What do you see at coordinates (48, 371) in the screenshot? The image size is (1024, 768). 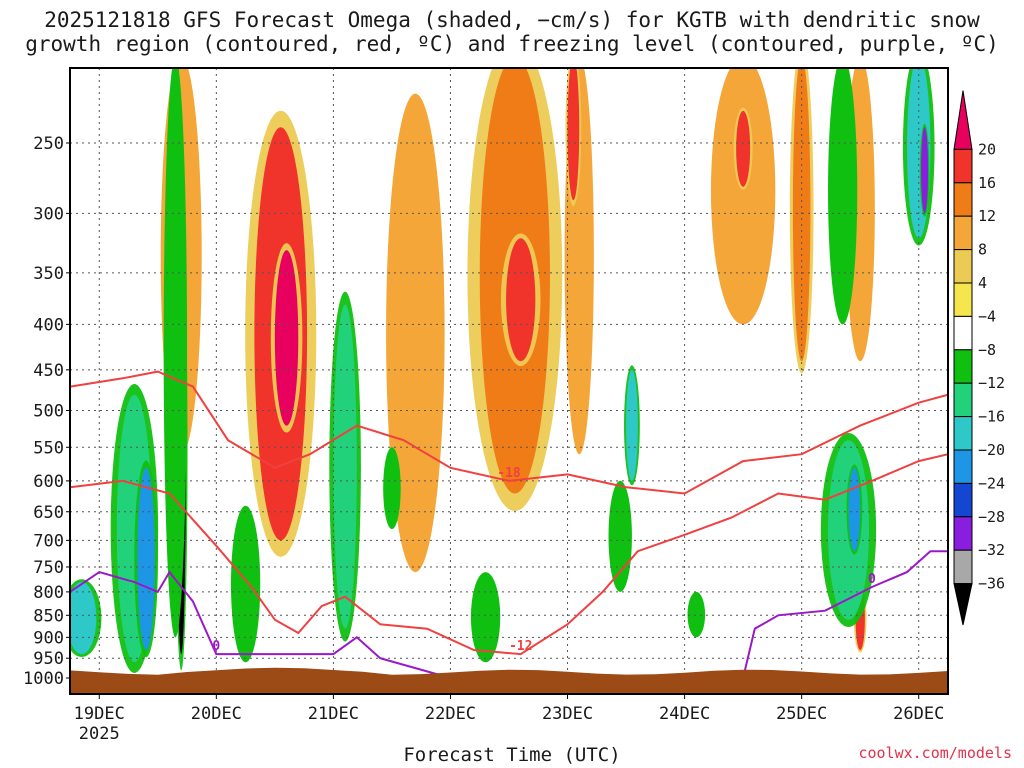 I see `y-tick-label: 450` at bounding box center [48, 371].